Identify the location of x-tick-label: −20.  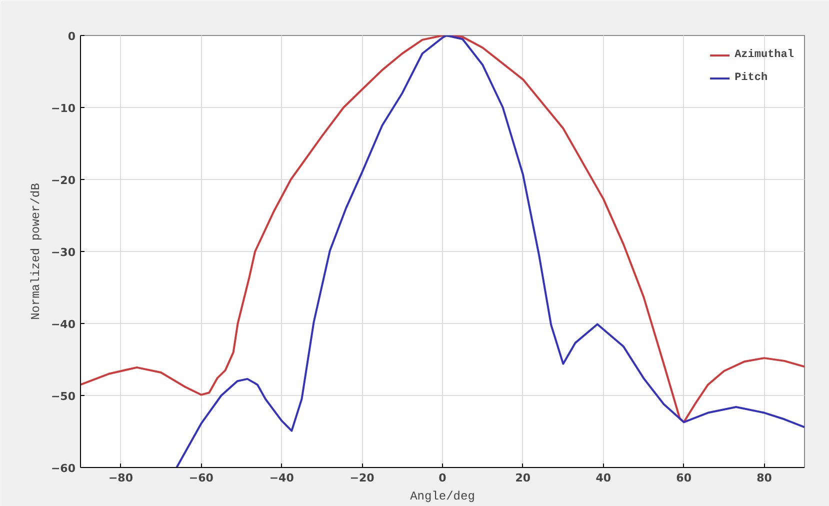
(362, 478).